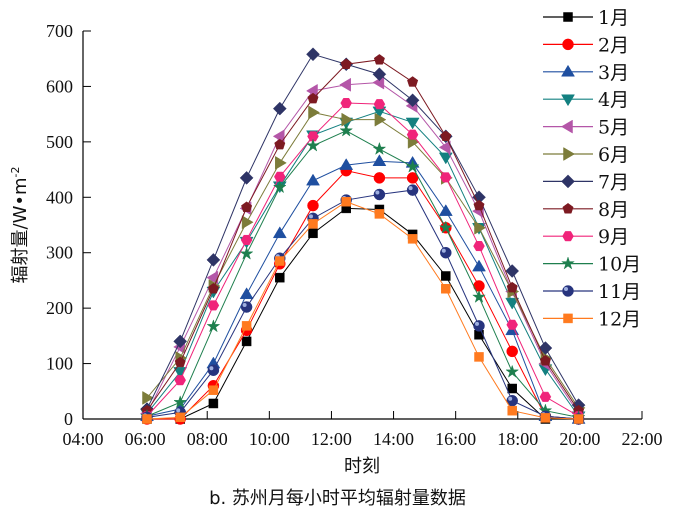  What do you see at coordinates (586, 45) in the screenshot?
I see `legend-item: 2月` at bounding box center [586, 45].